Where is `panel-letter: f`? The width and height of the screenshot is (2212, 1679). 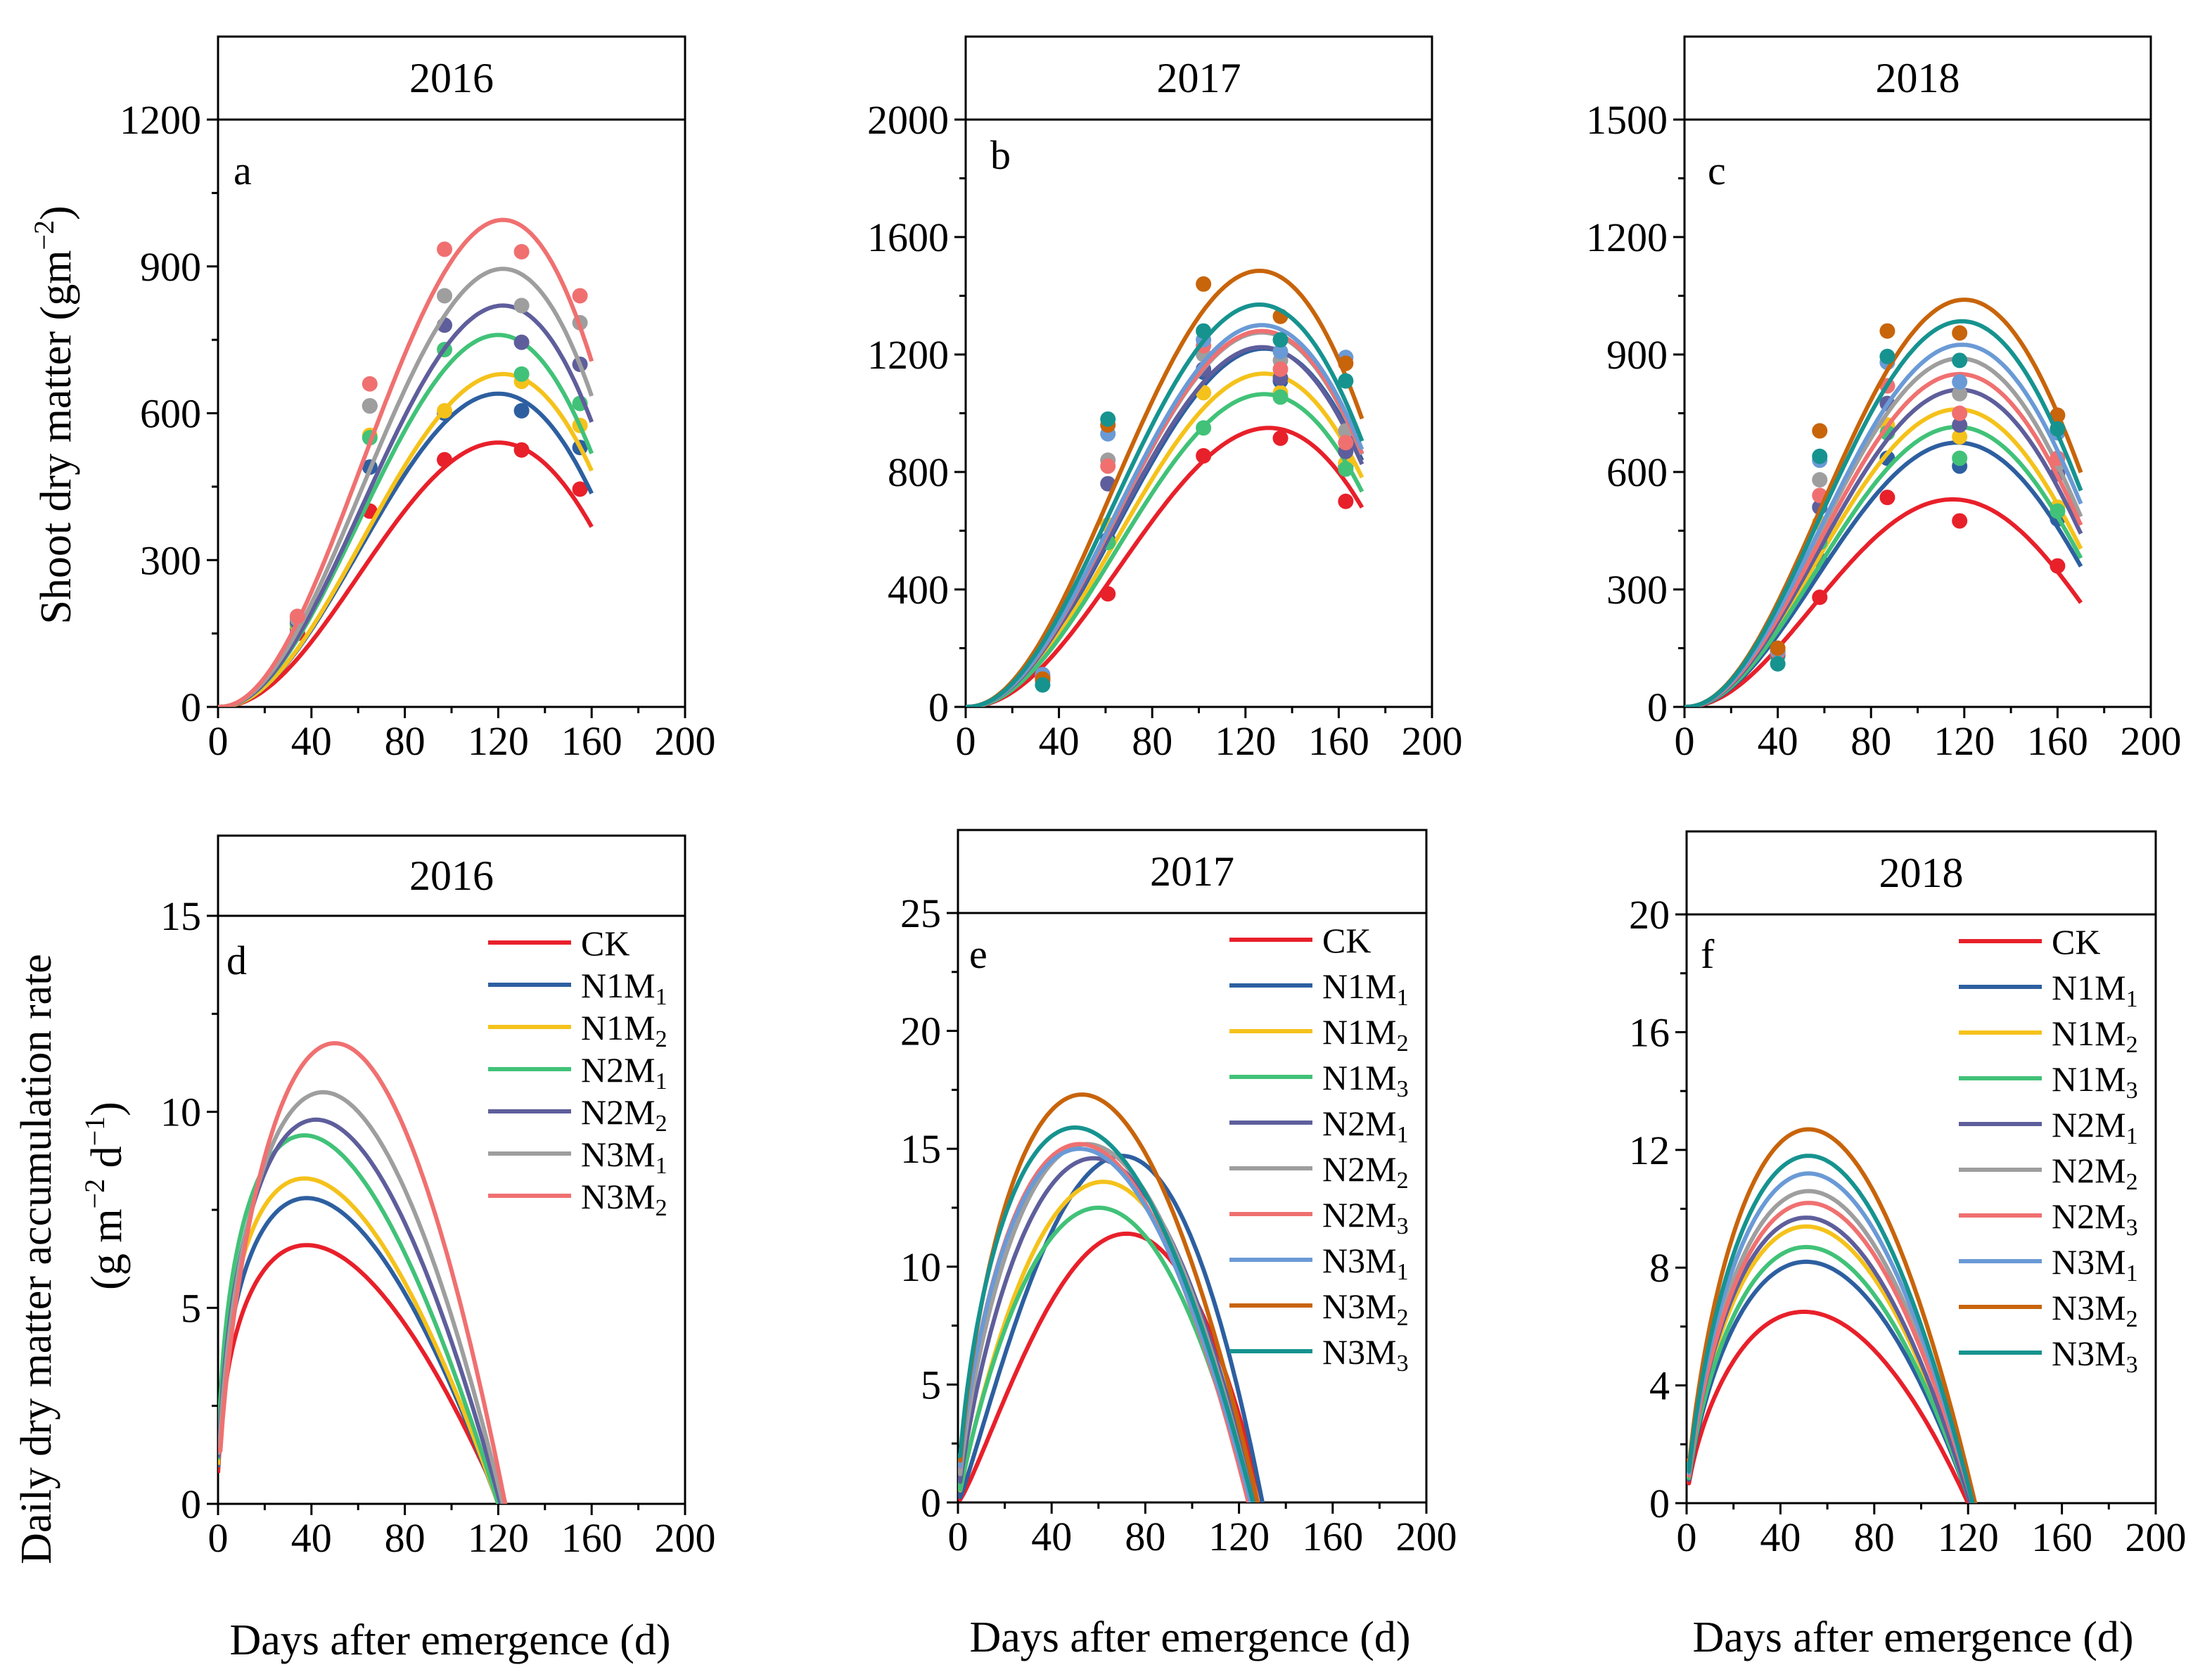 panel-letter: f is located at coordinates (1708, 954).